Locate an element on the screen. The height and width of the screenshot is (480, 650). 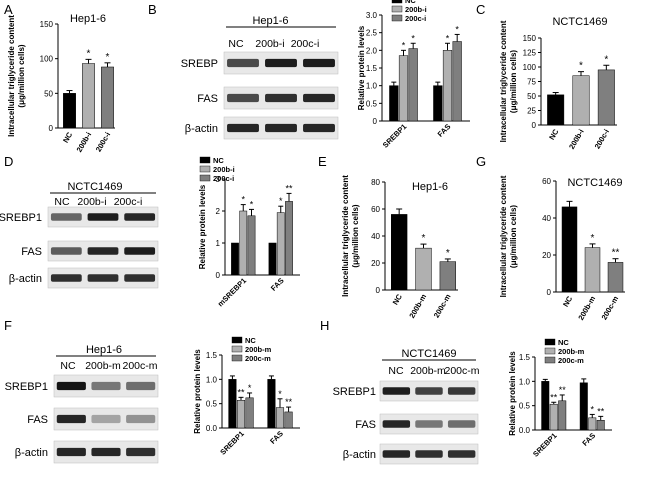
panel-letter-A: A is located at coordinates (8, 9).